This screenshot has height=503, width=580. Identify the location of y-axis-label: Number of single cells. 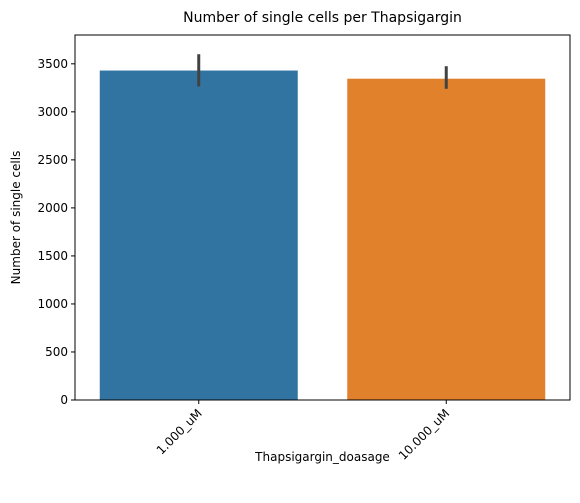
(16, 218).